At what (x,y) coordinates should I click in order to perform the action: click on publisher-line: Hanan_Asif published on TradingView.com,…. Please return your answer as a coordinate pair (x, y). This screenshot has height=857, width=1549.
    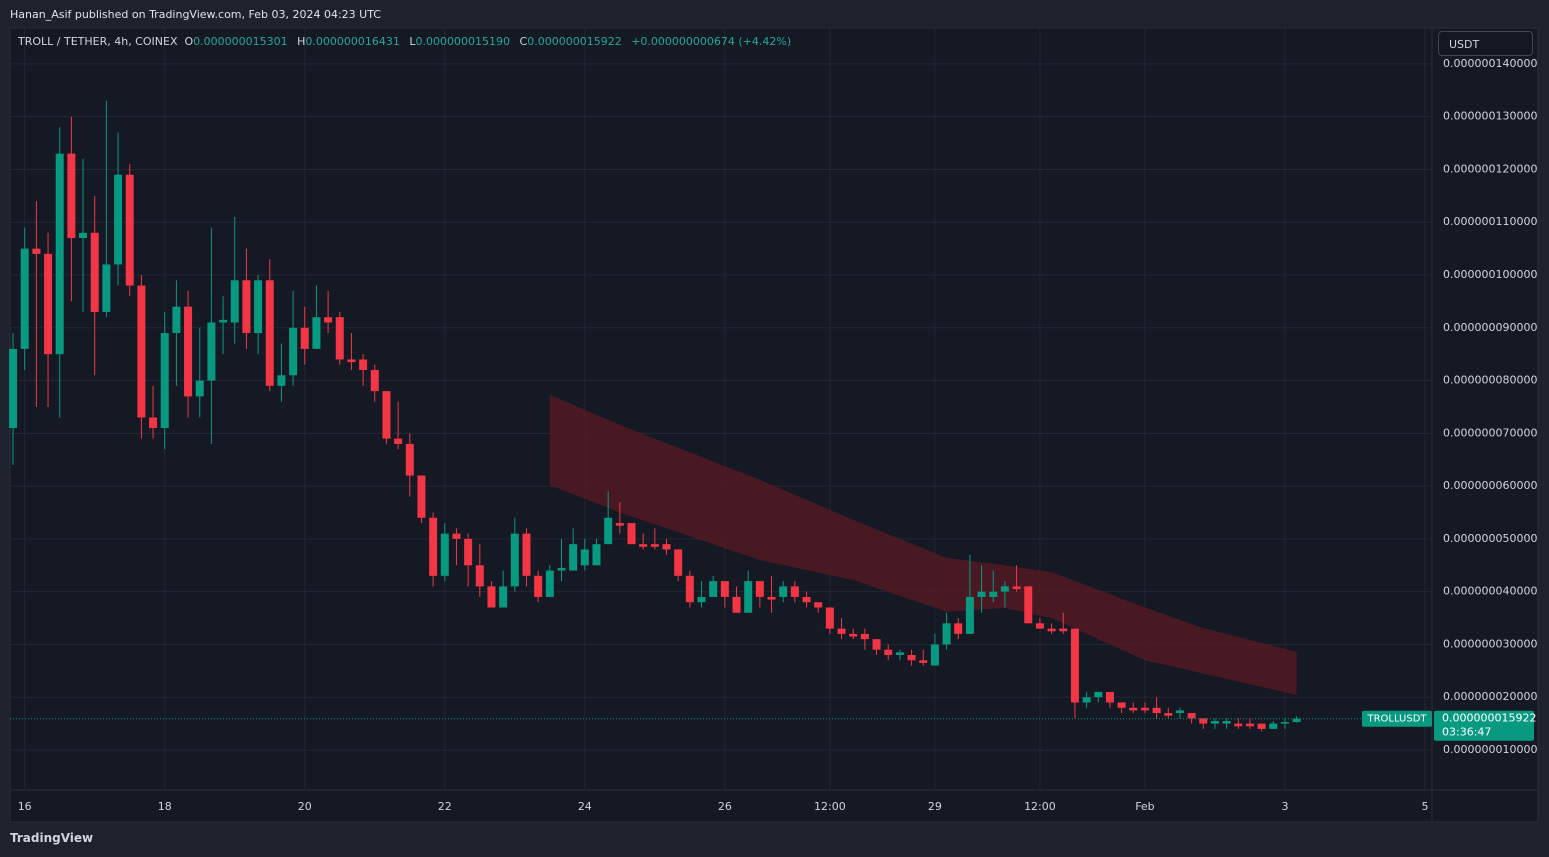
    Looking at the image, I should click on (195, 14).